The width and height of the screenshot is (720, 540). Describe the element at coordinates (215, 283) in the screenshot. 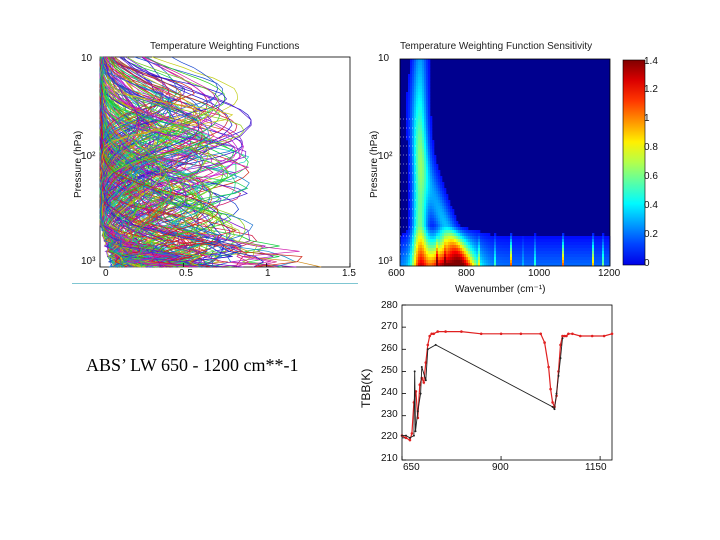

I see `panel-separator-line` at that location.